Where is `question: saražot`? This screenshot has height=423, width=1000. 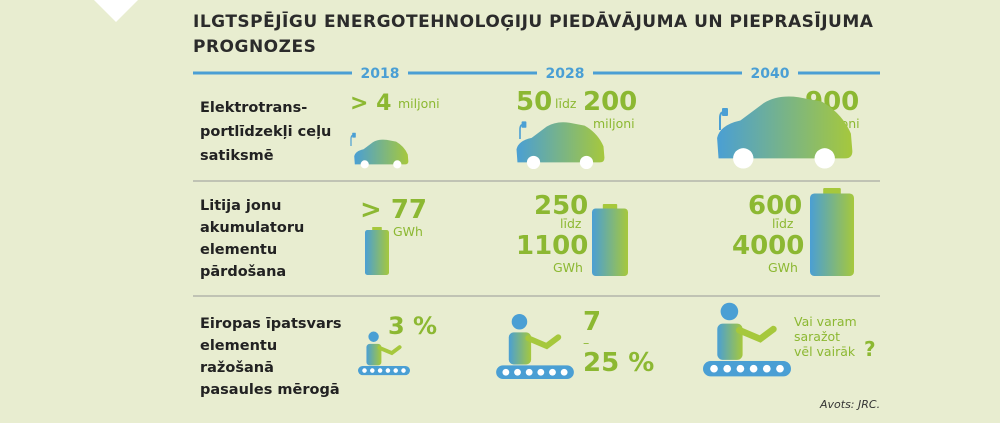 question: saražot is located at coordinates (817, 336).